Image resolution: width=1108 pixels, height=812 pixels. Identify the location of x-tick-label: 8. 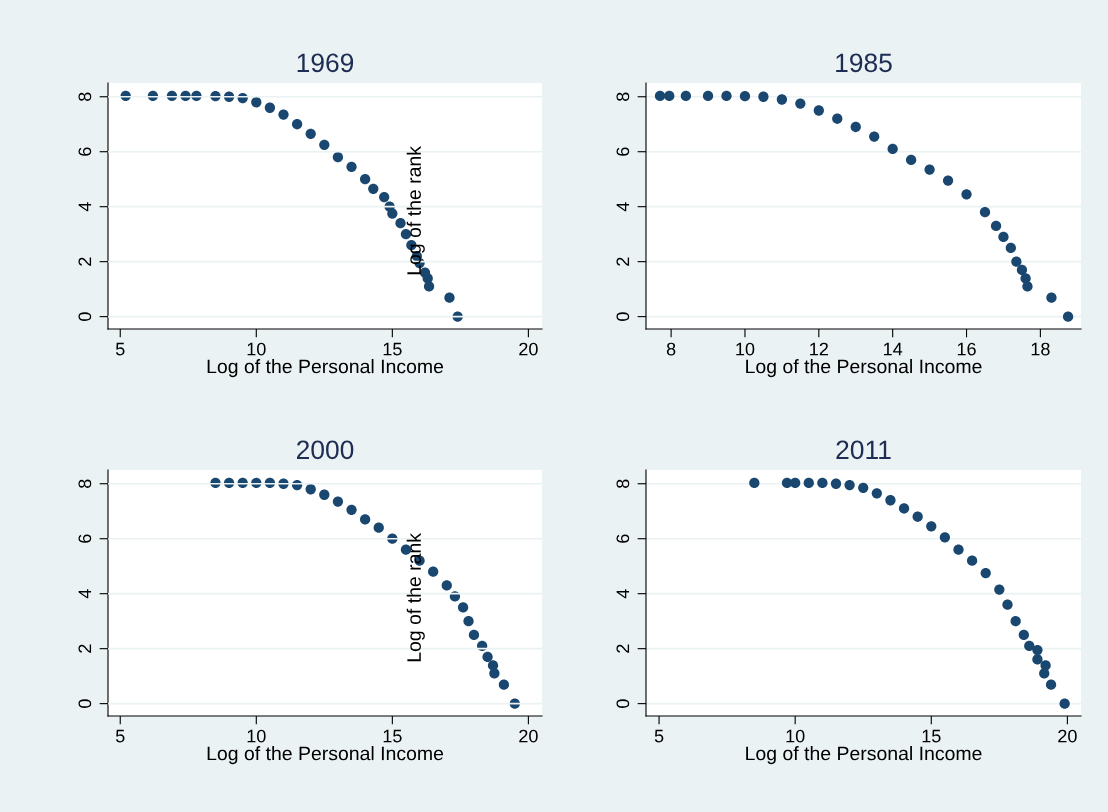
(671, 349).